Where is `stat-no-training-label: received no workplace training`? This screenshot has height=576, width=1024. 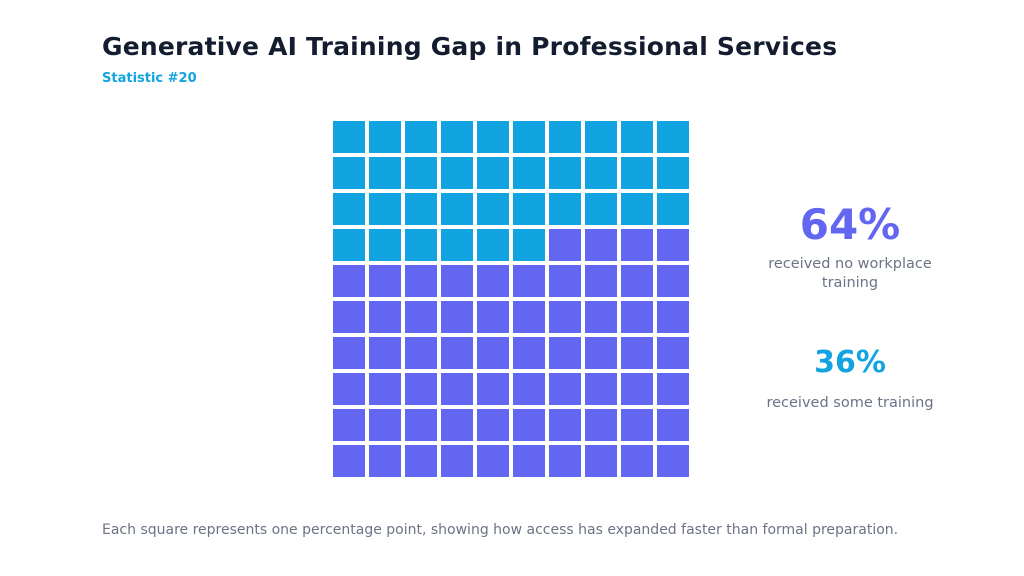
stat-no-training-label: received no workplace training is located at coordinates (850, 273).